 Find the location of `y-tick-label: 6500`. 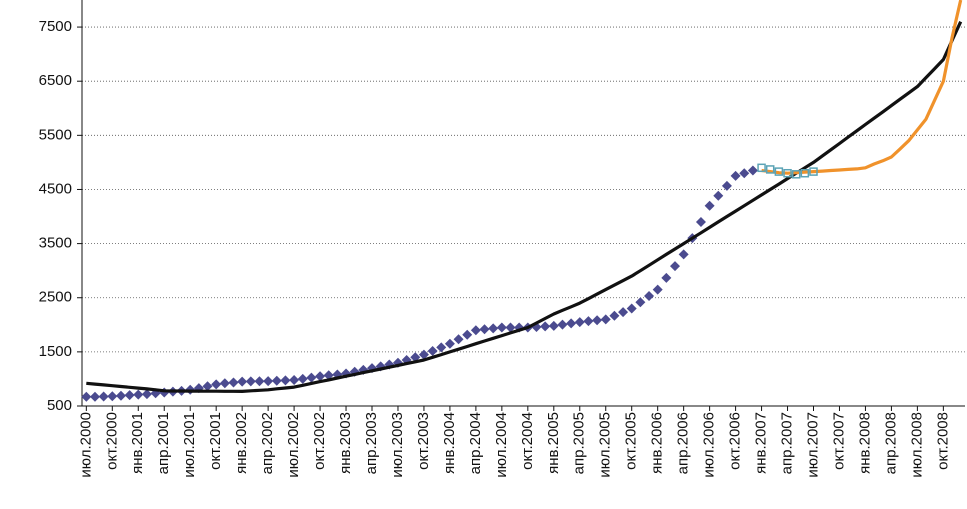

y-tick-label: 6500 is located at coordinates (55, 80).